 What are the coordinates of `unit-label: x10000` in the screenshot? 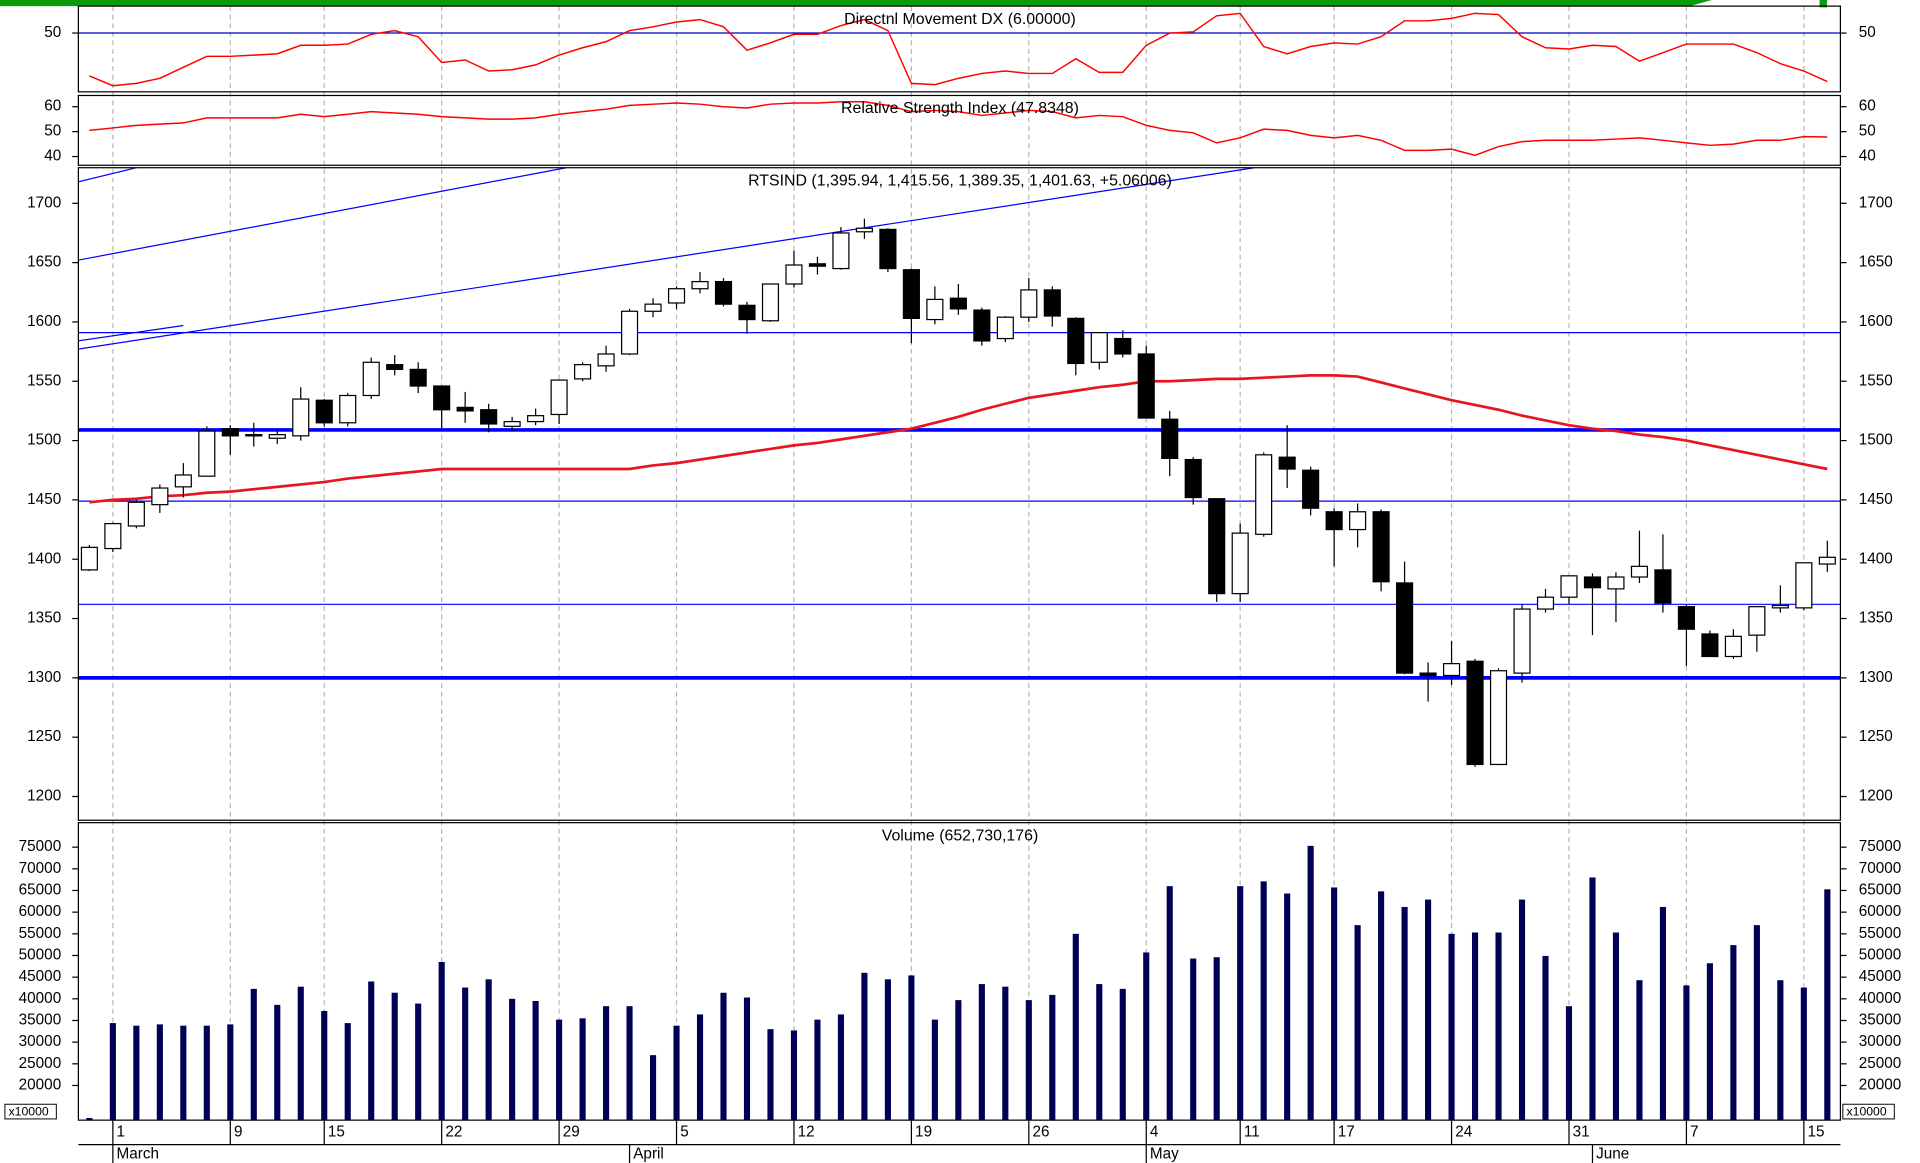 It's located at (1867, 1111).